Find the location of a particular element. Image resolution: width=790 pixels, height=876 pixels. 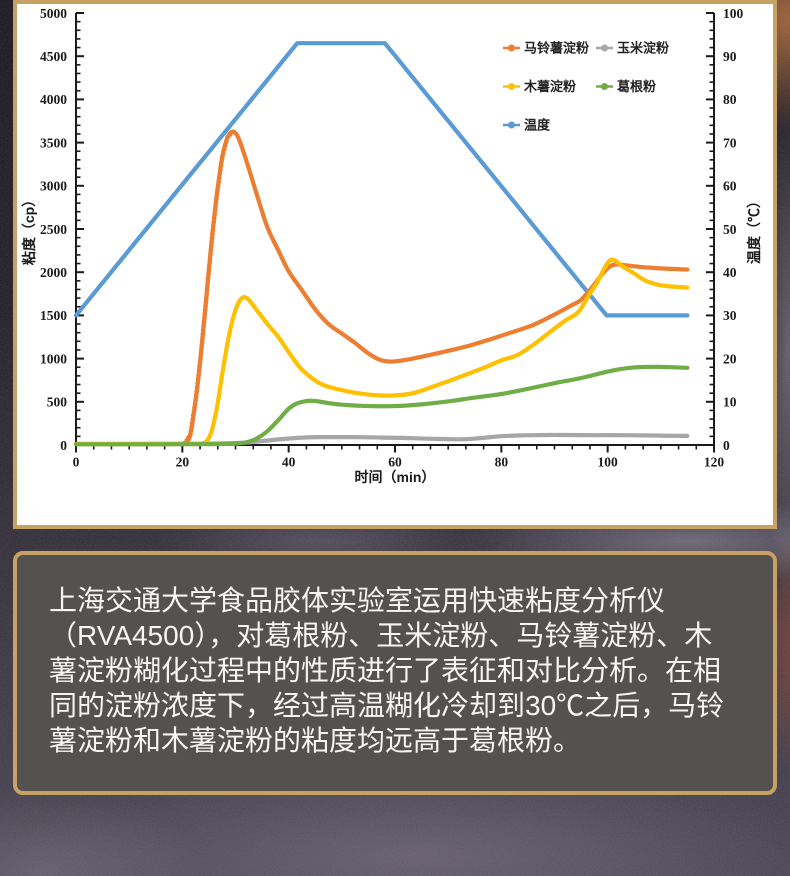

y-axis-right-tick-label: 70 is located at coordinates (730, 142).